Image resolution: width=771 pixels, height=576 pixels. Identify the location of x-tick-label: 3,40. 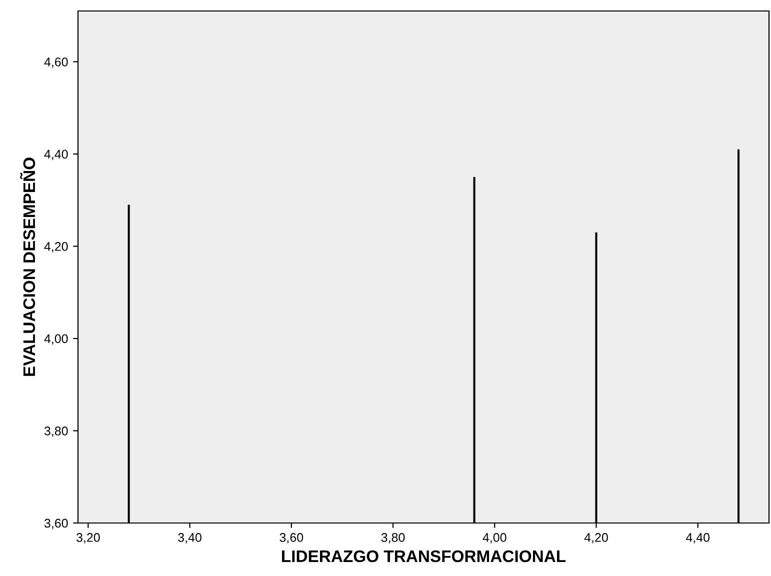
(190, 538).